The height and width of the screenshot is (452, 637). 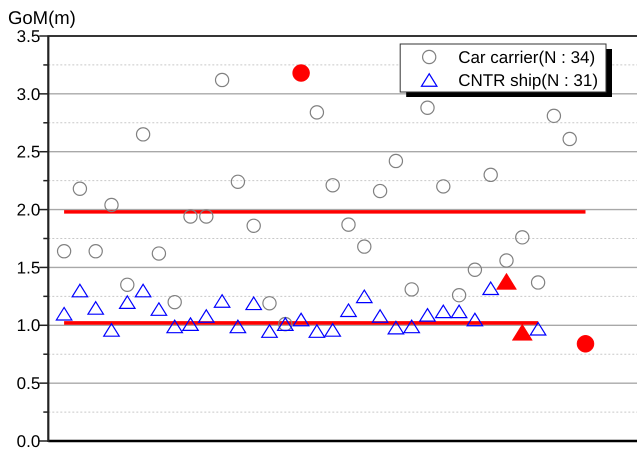 What do you see at coordinates (528, 80) in the screenshot?
I see `legend-label: CNTR ship(N : 31)` at bounding box center [528, 80].